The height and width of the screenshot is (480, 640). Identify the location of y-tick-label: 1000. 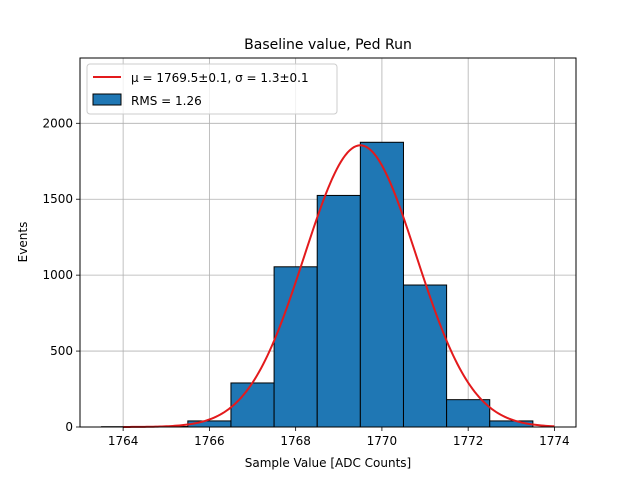
(57, 275).